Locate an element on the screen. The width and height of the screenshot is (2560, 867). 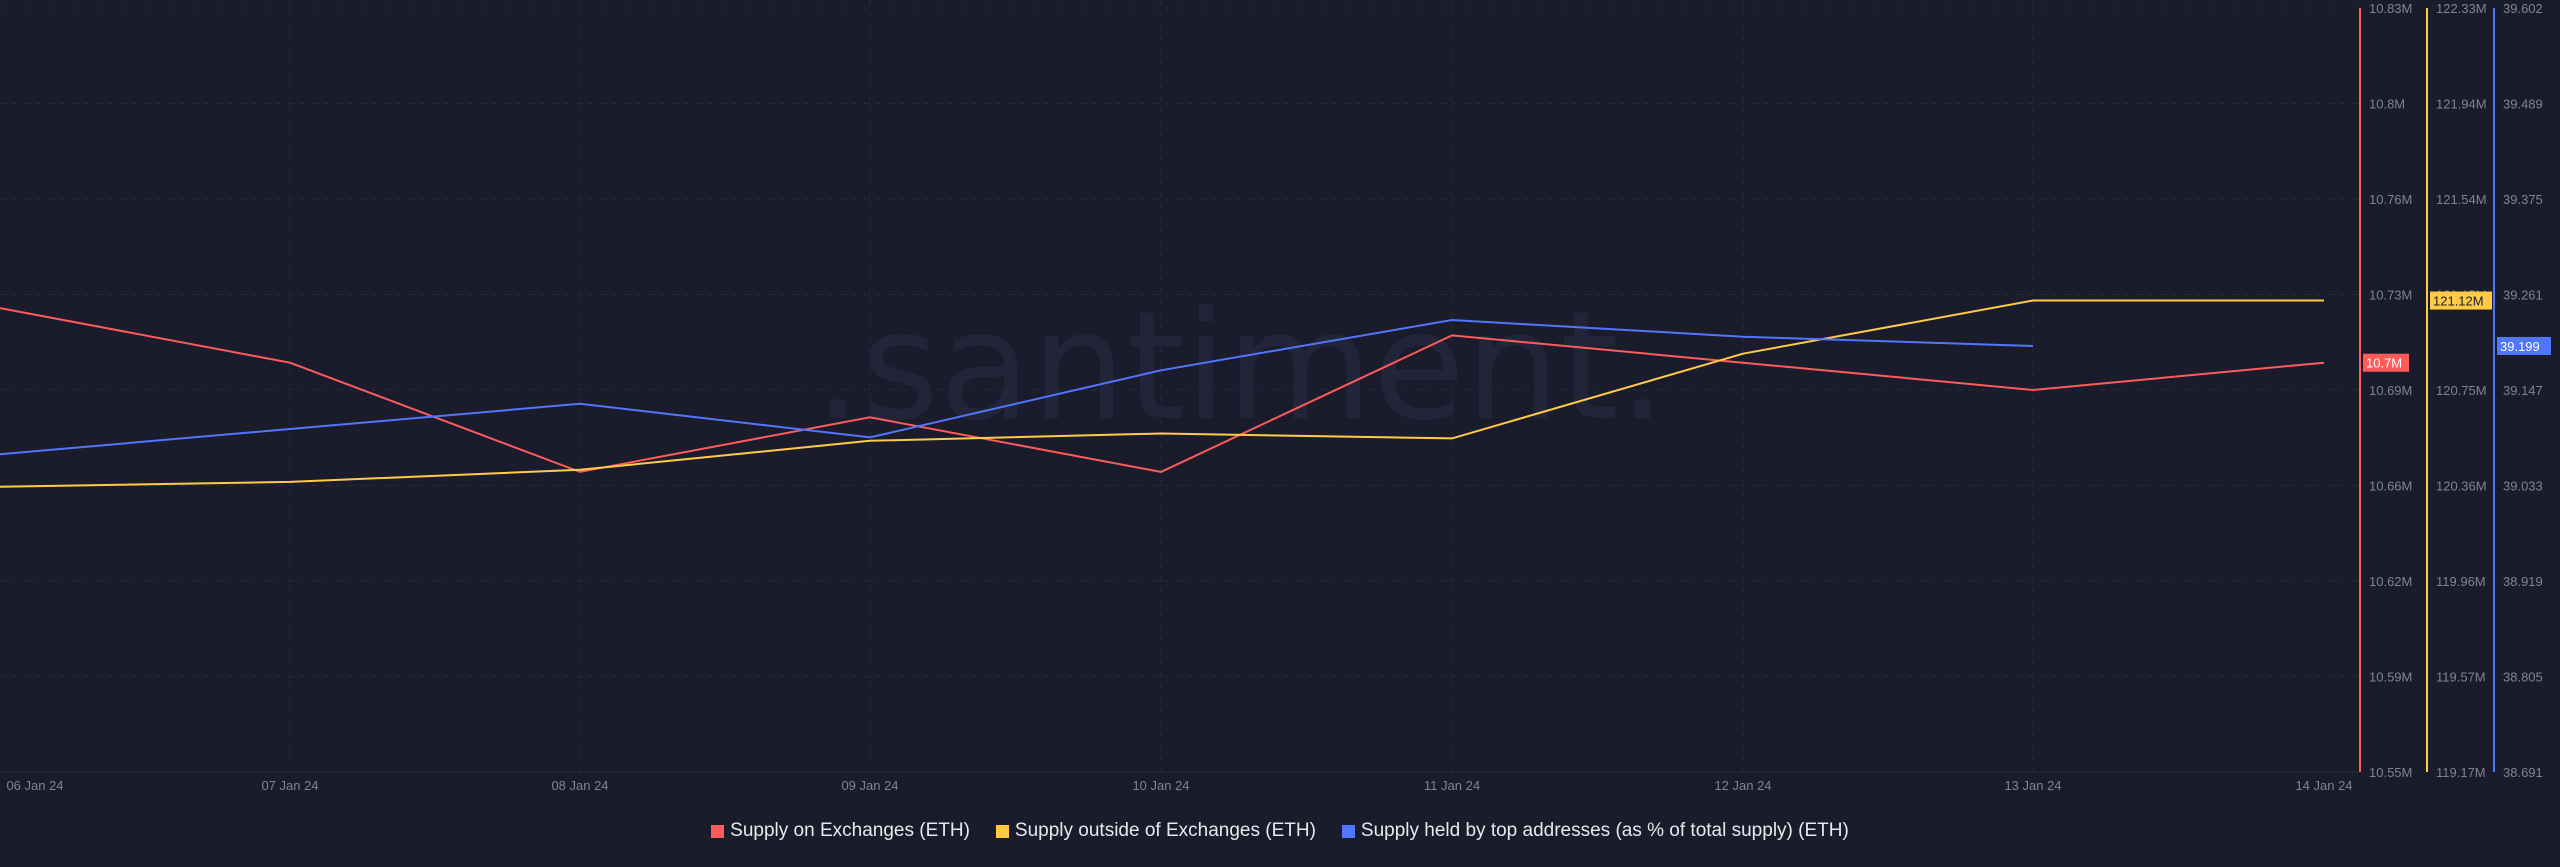
y-tick-label: 39.261 is located at coordinates (2523, 295).